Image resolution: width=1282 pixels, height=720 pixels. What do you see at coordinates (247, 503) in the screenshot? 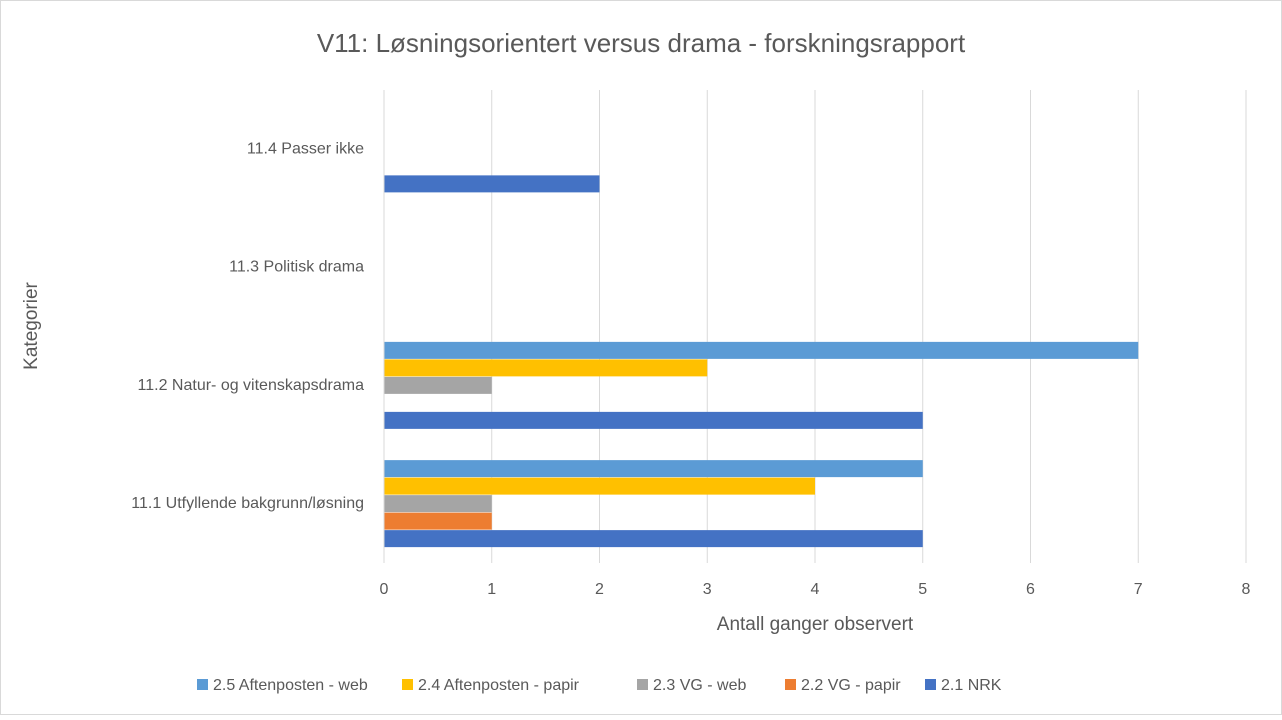
I see `y-tick-label: 11.1 Utfyllende bakgrunn/løsning` at bounding box center [247, 503].